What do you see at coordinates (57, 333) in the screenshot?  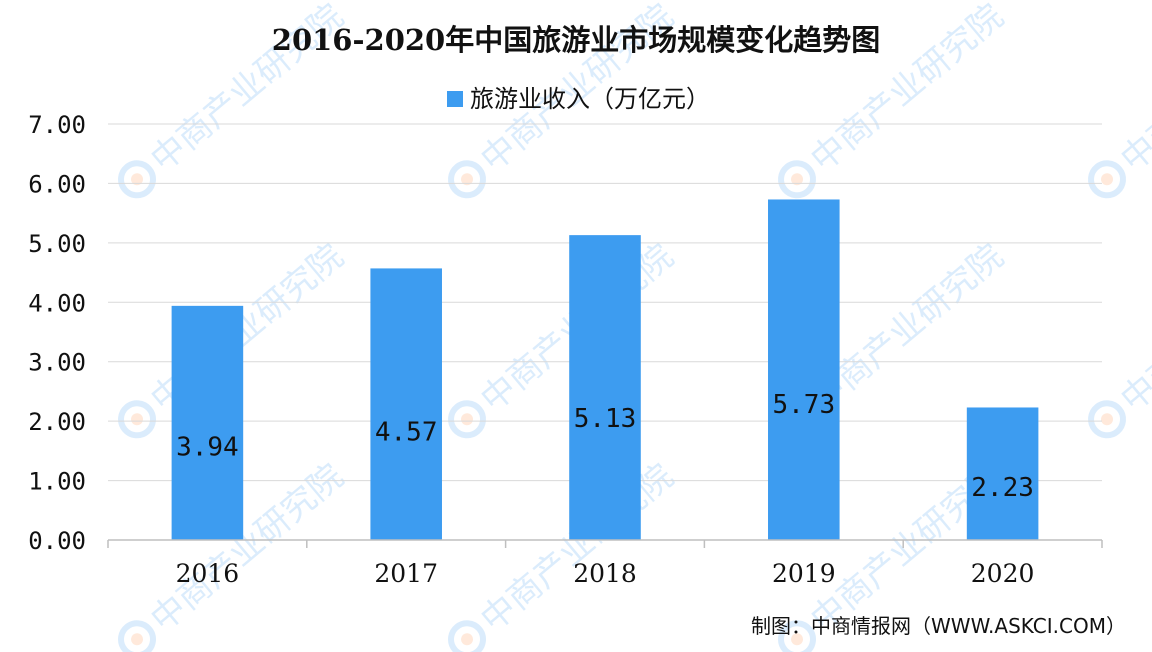 I see `y-axis-tick-labels: 0.00 1.00 2.00 3.00 4.00 5.00 6.00 7.00` at bounding box center [57, 333].